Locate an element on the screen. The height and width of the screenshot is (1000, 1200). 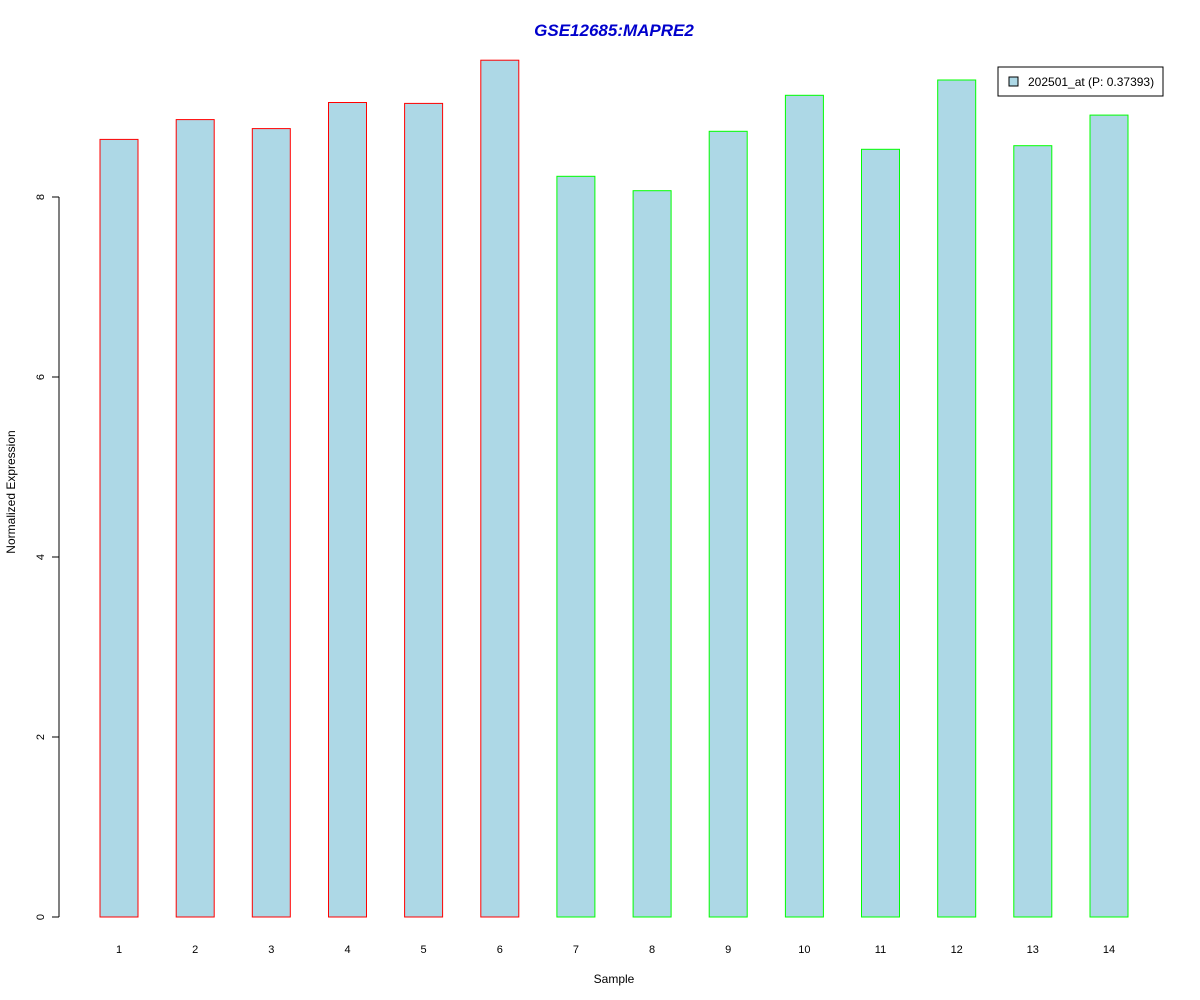
y-axis-label: Normalized Expression is located at coordinates (11, 491).